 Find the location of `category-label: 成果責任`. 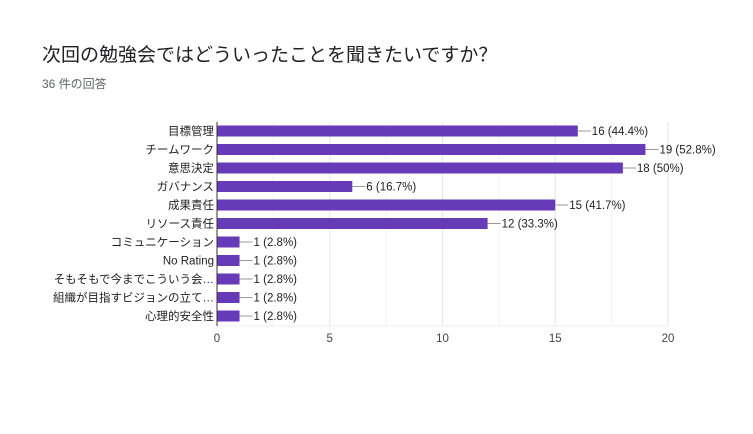

category-label: 成果責任 is located at coordinates (191, 205).